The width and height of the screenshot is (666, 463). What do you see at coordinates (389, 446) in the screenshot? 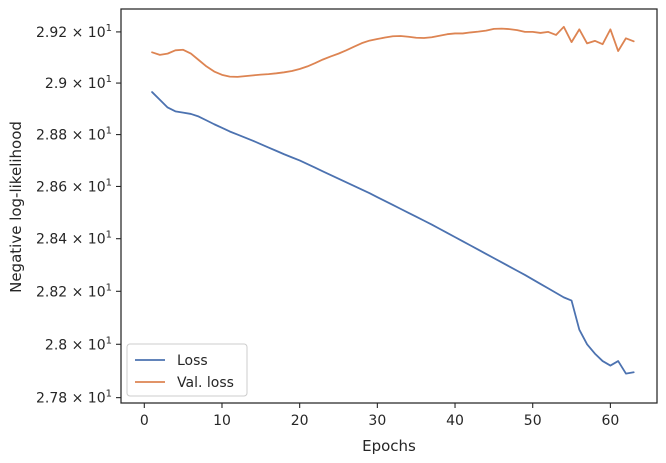
I see `x-axis-label: Epochs` at bounding box center [389, 446].